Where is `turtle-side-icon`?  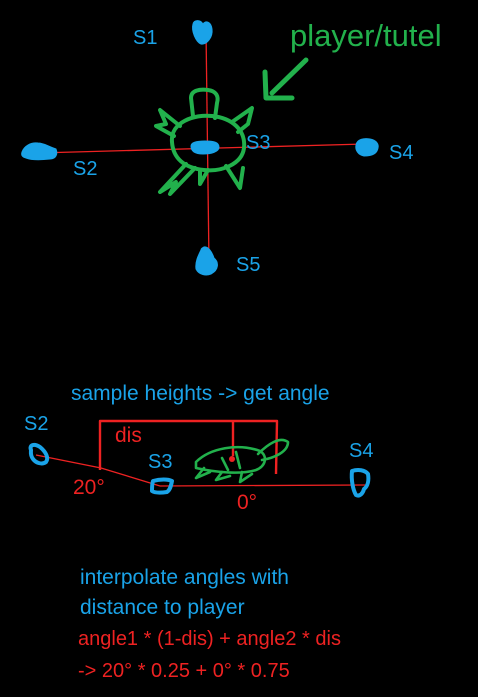 turtle-side-icon is located at coordinates (242, 461).